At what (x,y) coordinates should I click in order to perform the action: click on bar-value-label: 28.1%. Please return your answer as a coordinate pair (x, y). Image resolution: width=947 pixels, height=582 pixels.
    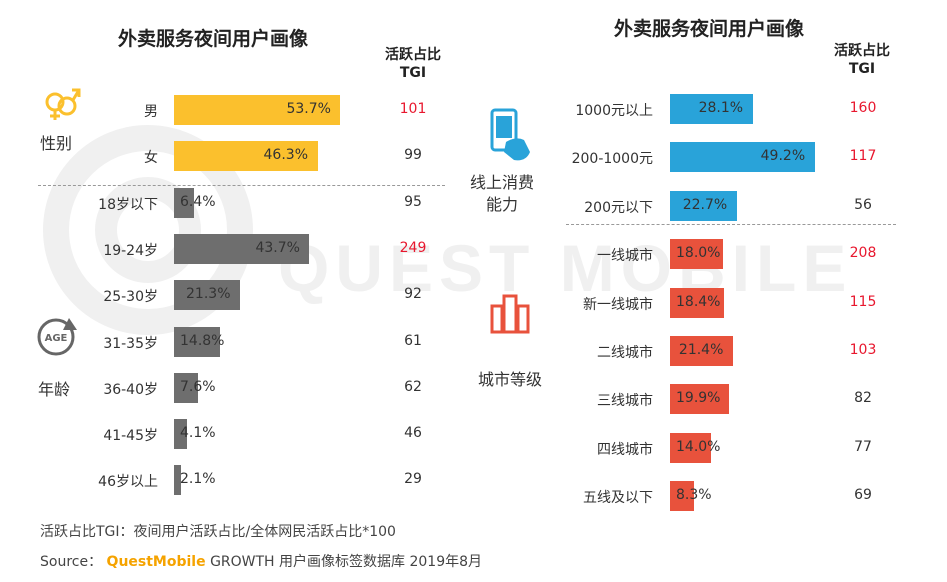
    Looking at the image, I should click on (721, 108).